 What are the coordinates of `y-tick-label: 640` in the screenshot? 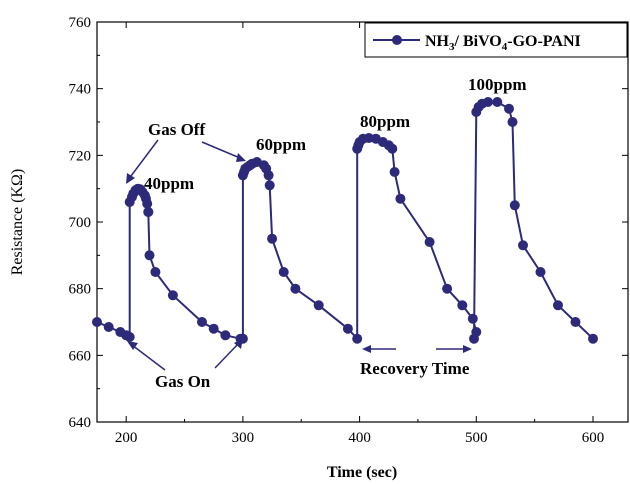 It's located at (80, 423).